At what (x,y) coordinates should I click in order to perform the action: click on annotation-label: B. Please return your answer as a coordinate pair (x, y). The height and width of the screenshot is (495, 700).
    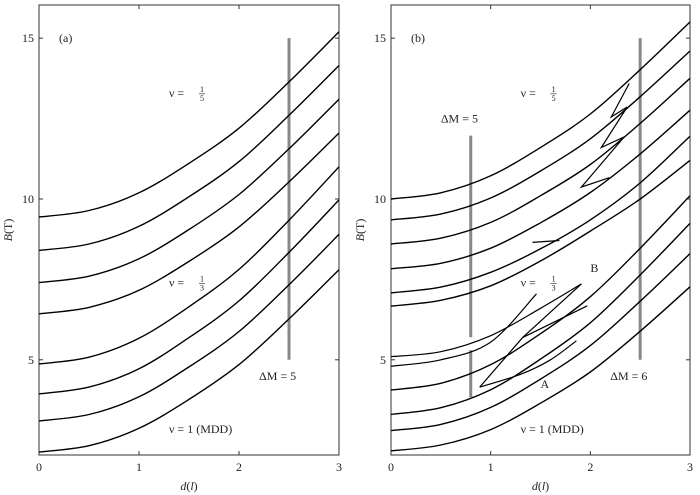
    Looking at the image, I should click on (594, 268).